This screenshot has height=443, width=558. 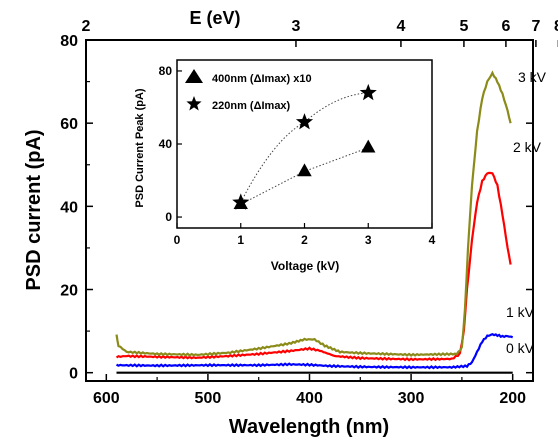 What do you see at coordinates (520, 348) in the screenshot?
I see `series-label: 0 kV` at bounding box center [520, 348].